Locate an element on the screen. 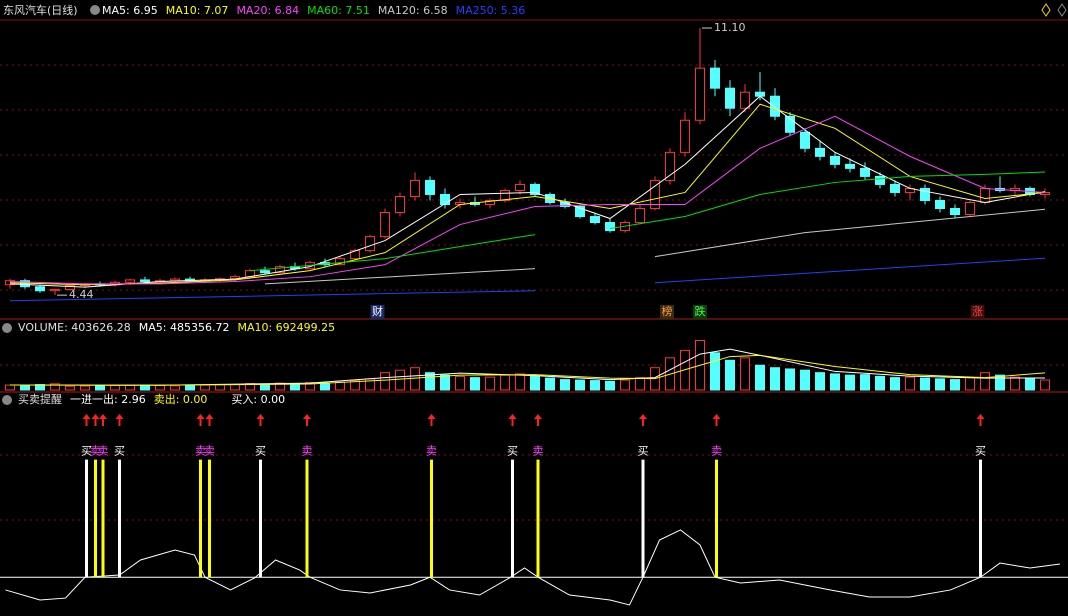 The image size is (1068, 616). legend-entry: MA120: 6.58 is located at coordinates (413, 10).